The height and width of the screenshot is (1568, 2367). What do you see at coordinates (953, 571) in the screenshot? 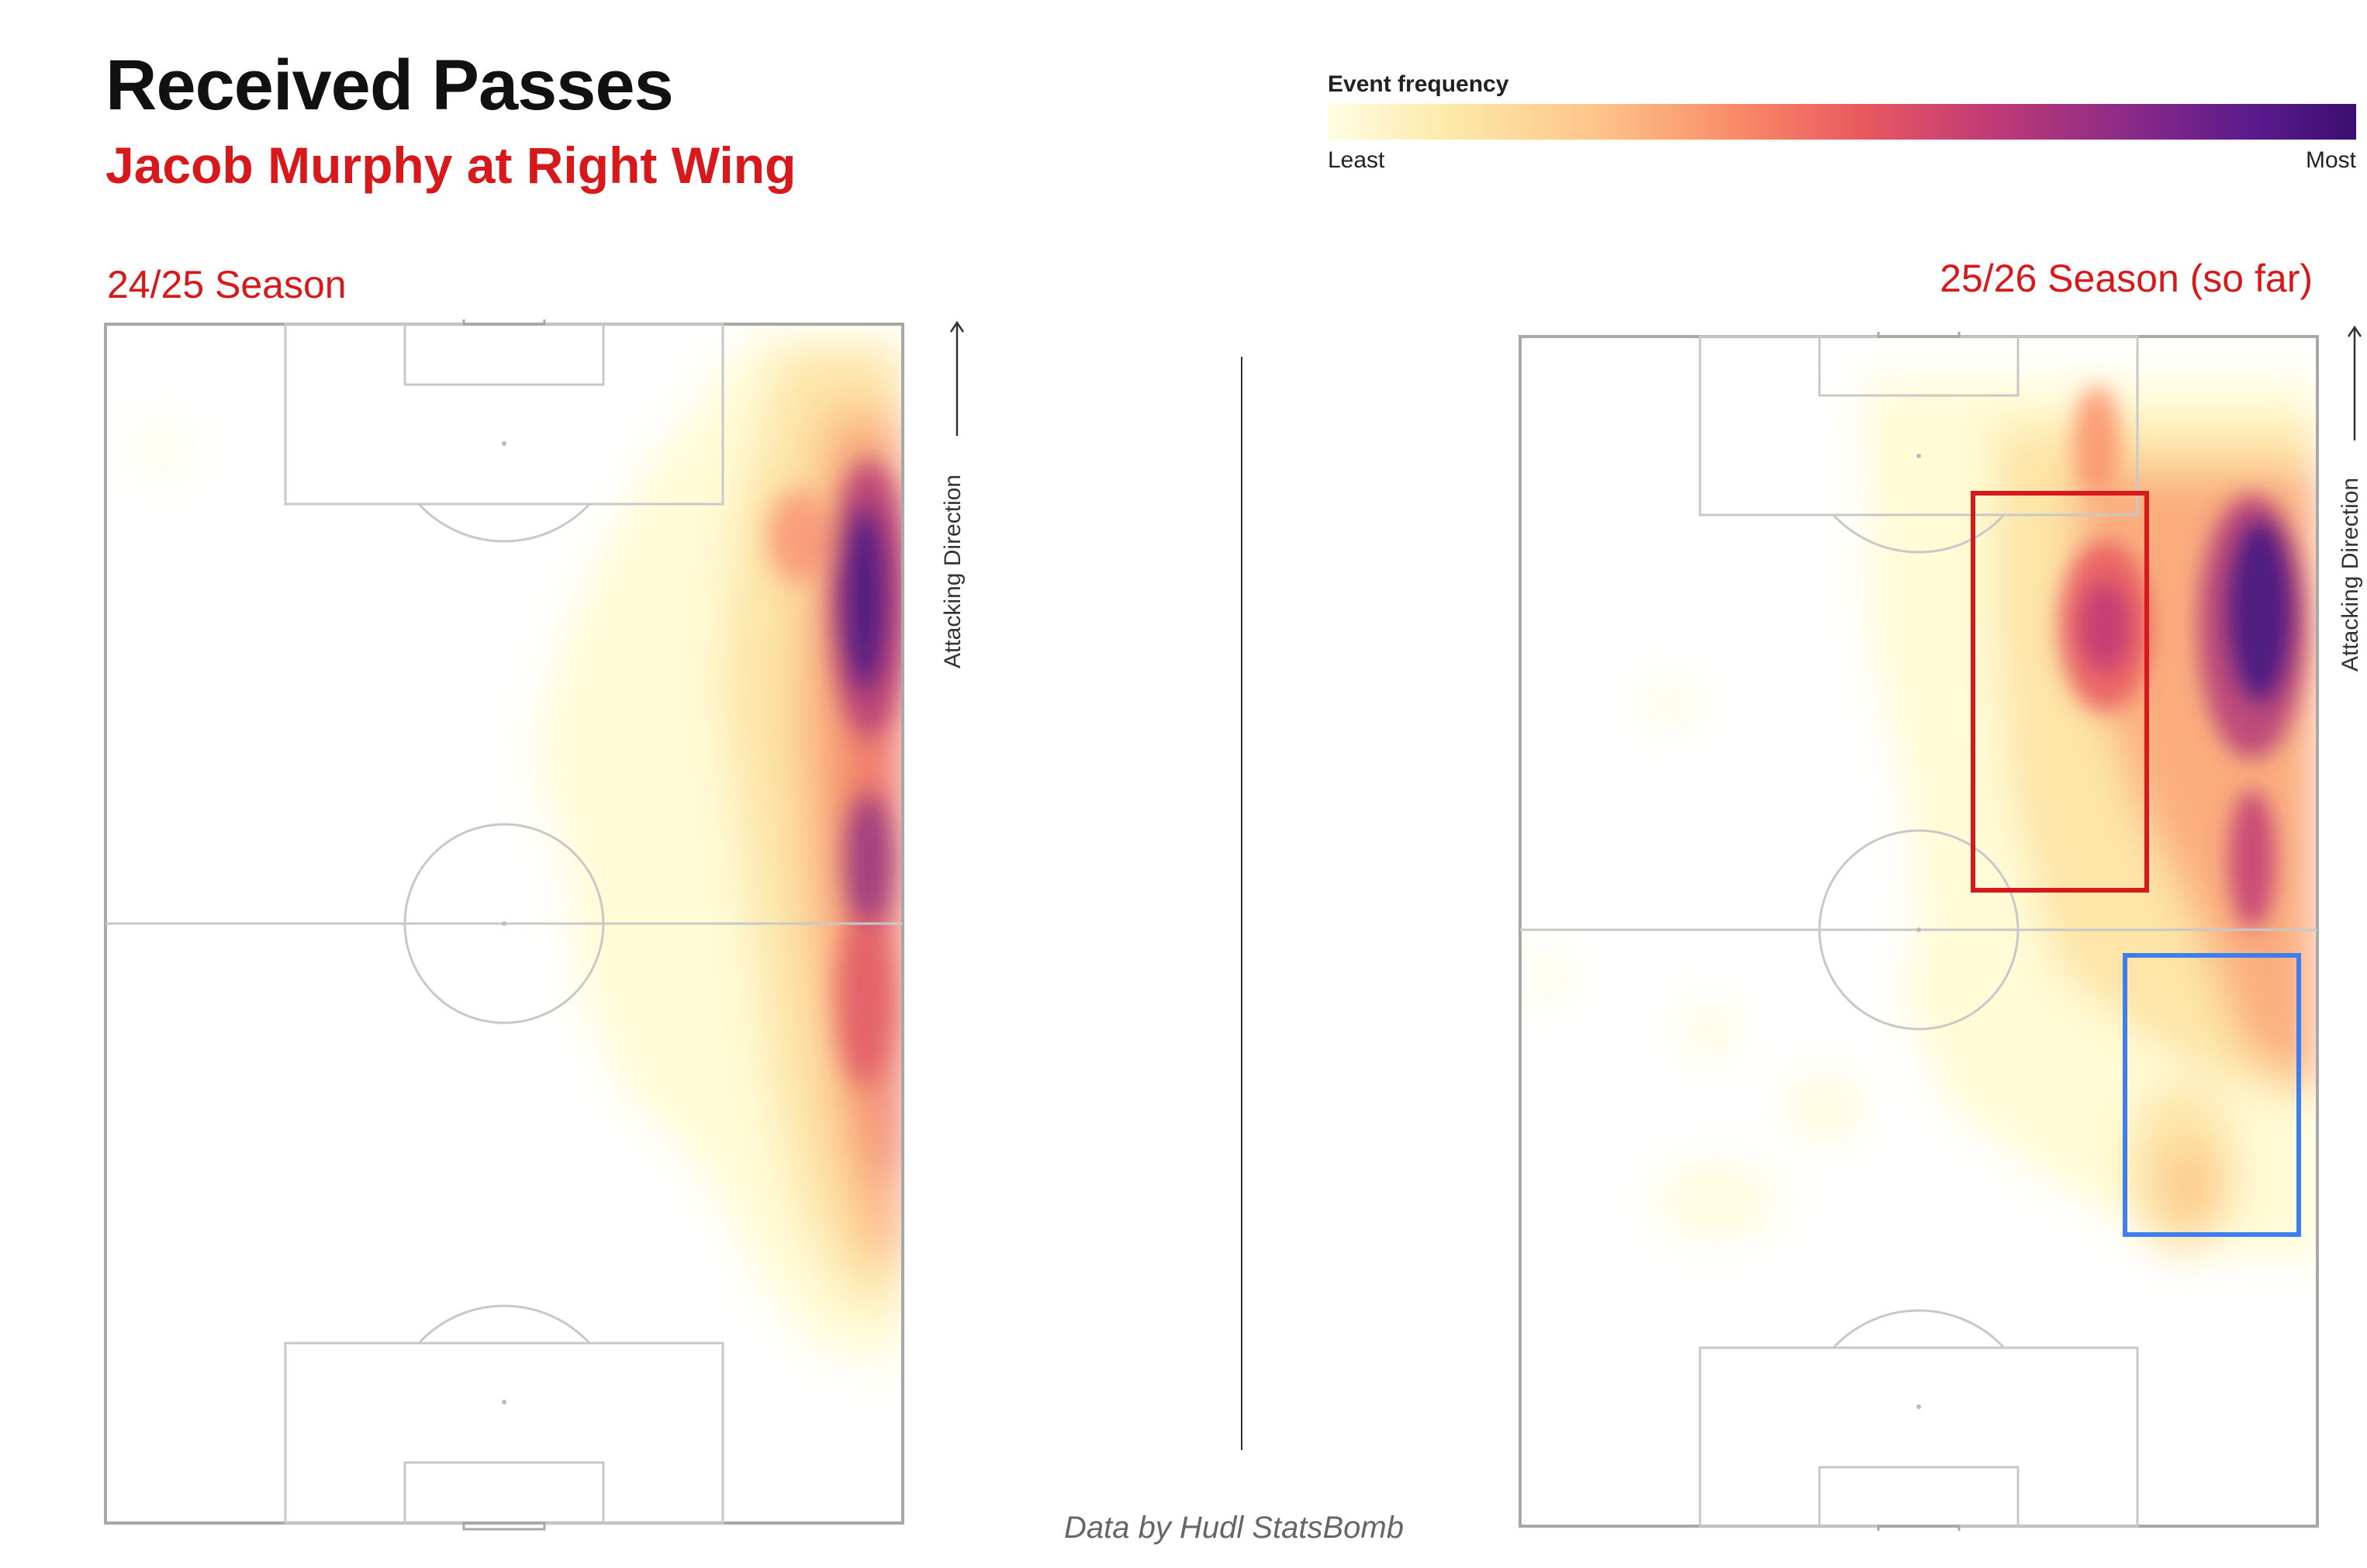
I see `attacking-direction-label-left: Attacking Direction` at bounding box center [953, 571].